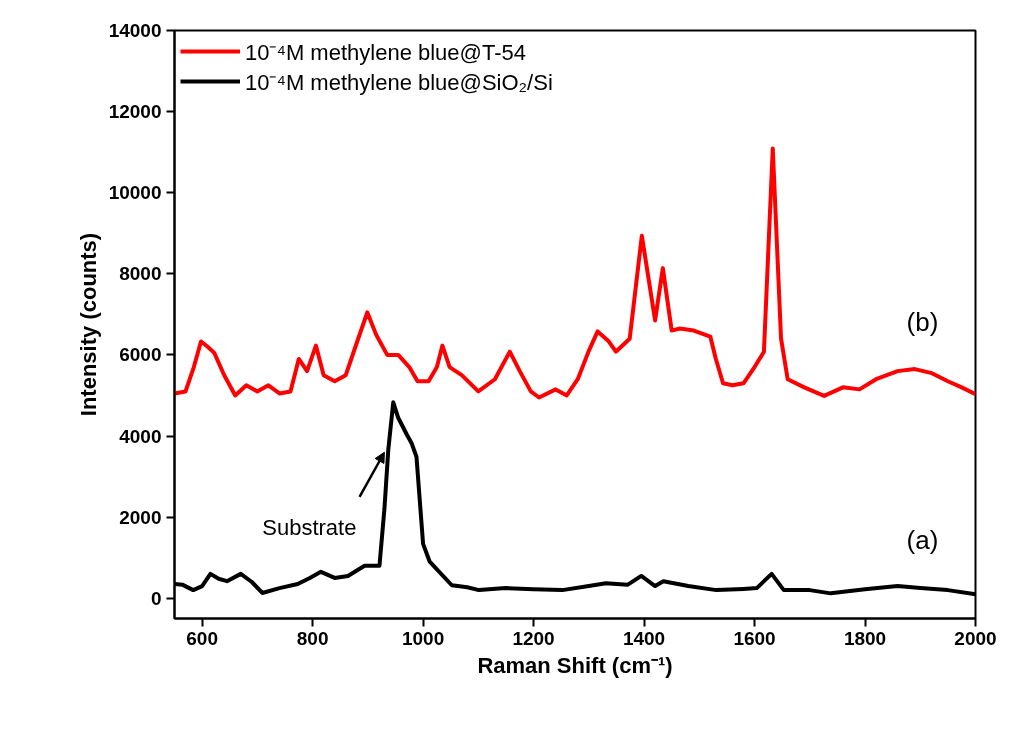 This screenshot has width=1018, height=745. Describe the element at coordinates (922, 539) in the screenshot. I see `annotation: (a)` at that location.